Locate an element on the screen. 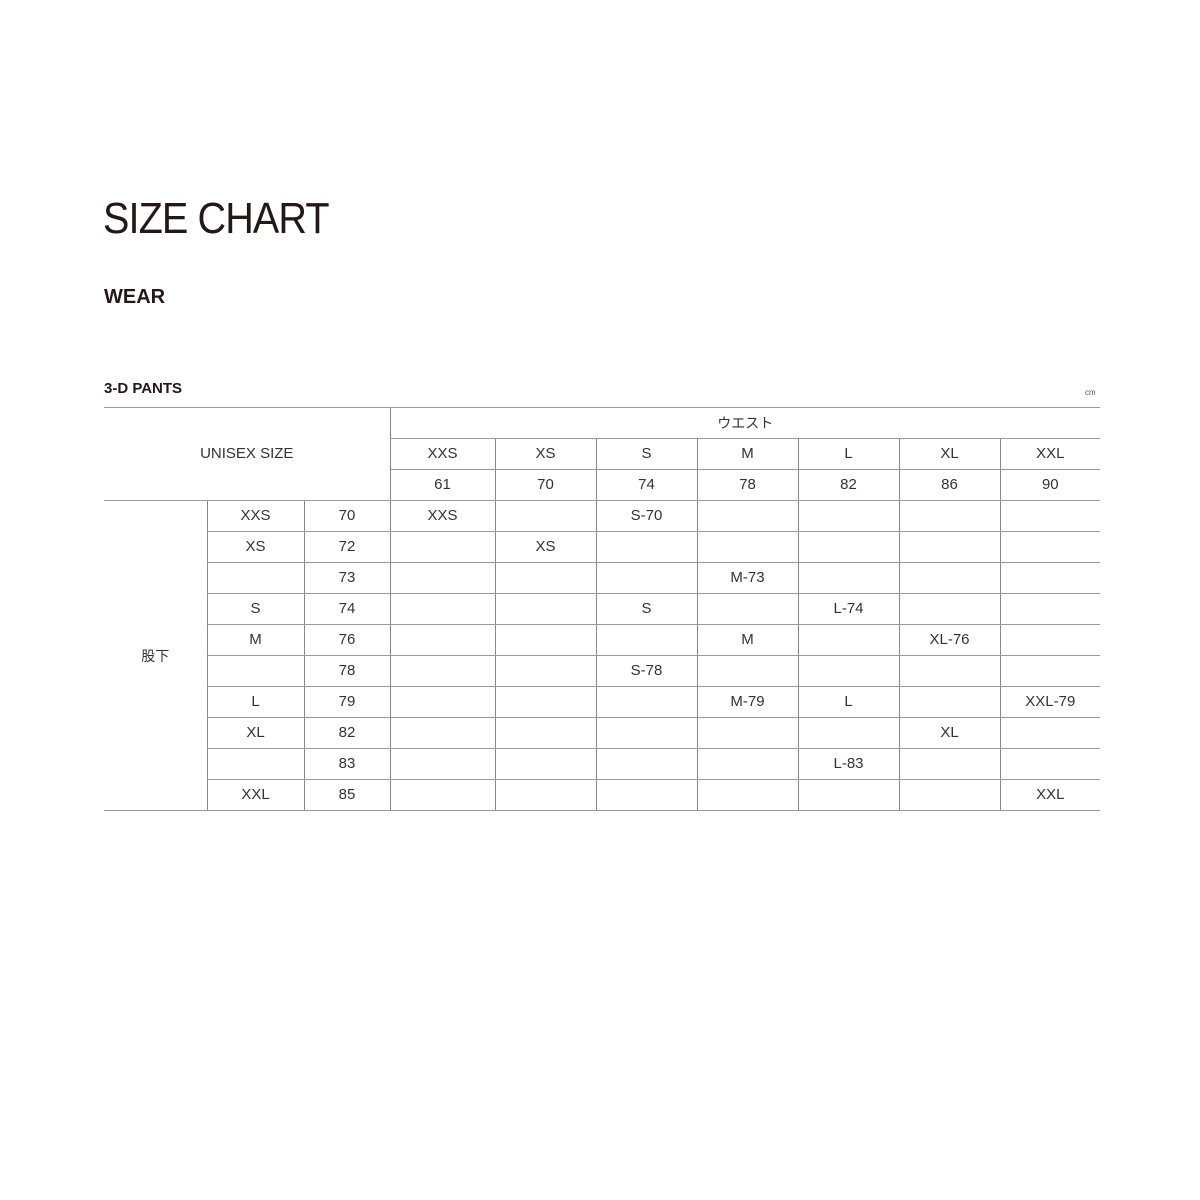 The image size is (1200, 1200). waist-size-header: S is located at coordinates (646, 454).